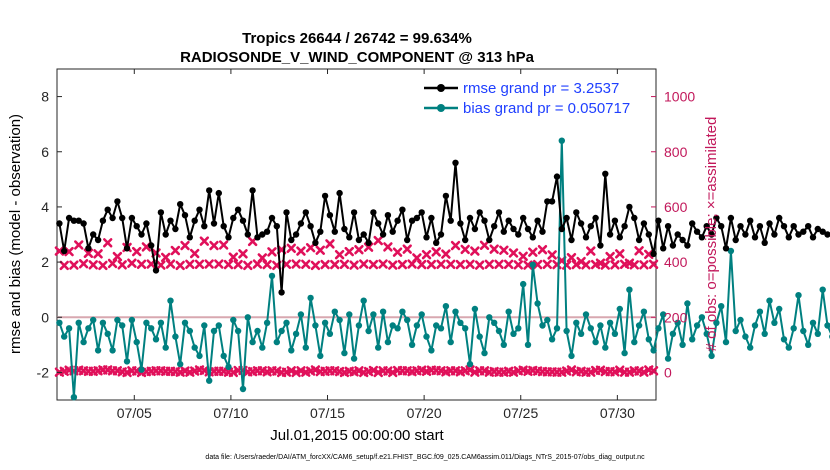  Describe the element at coordinates (357, 435) in the screenshot. I see `x-axis-label: Jul.01,2015 00:00:00 start` at that location.